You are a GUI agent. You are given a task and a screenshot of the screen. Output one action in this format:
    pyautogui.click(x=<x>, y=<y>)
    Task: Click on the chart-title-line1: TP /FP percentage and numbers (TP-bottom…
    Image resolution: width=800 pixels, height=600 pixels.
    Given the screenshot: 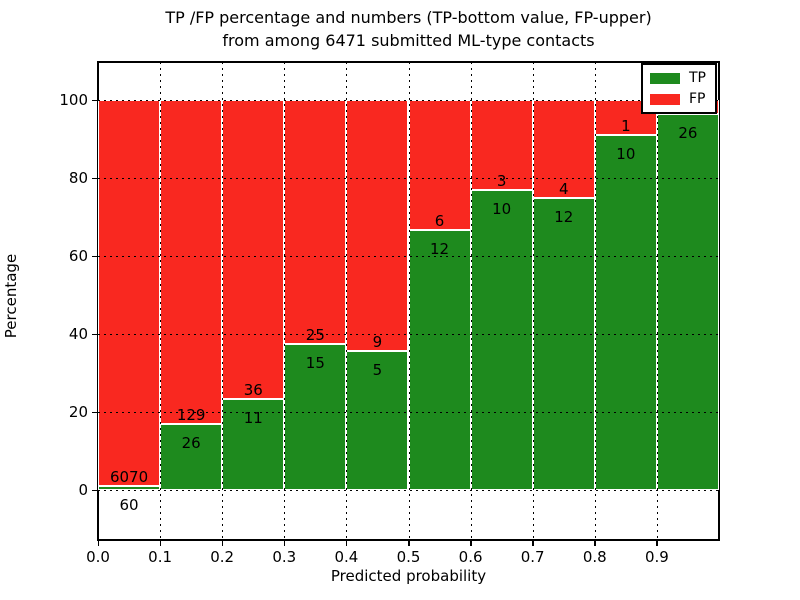 What is the action you would take?
    pyautogui.click(x=408, y=17)
    